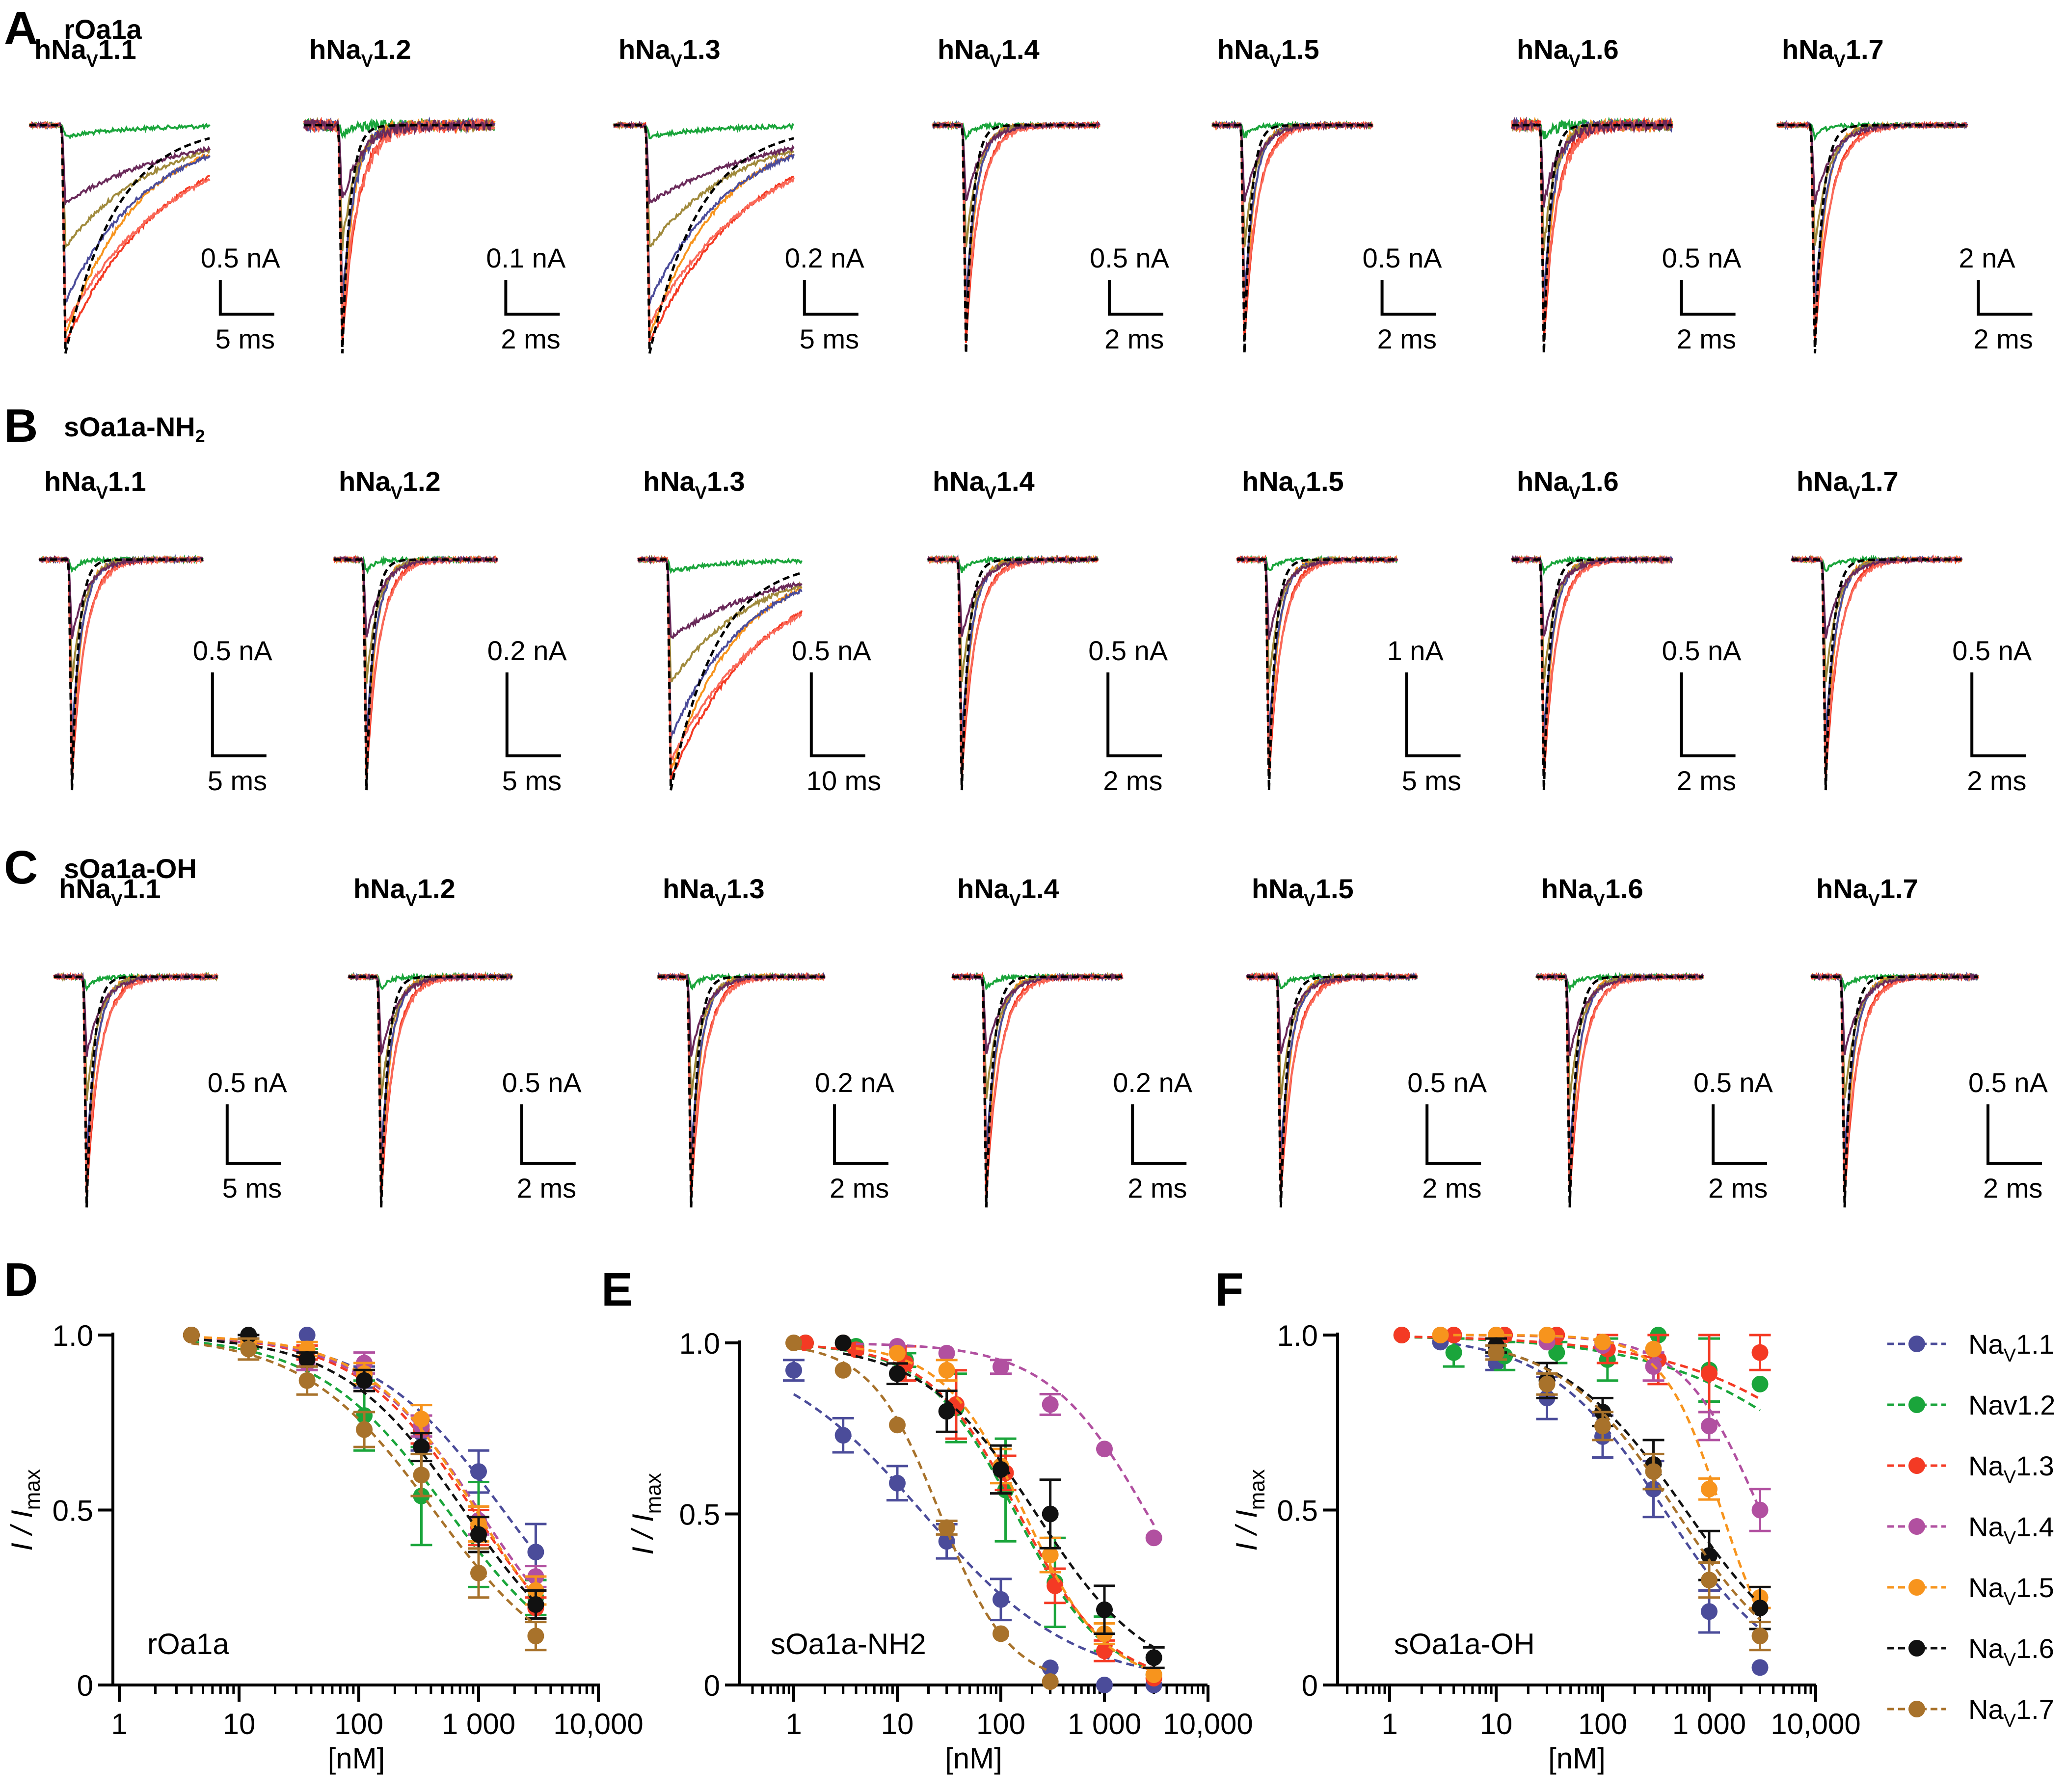 The height and width of the screenshot is (1792, 2067). Describe the element at coordinates (2011, 1712) in the screenshot. I see `legend-label: NaV1.7` at that location.